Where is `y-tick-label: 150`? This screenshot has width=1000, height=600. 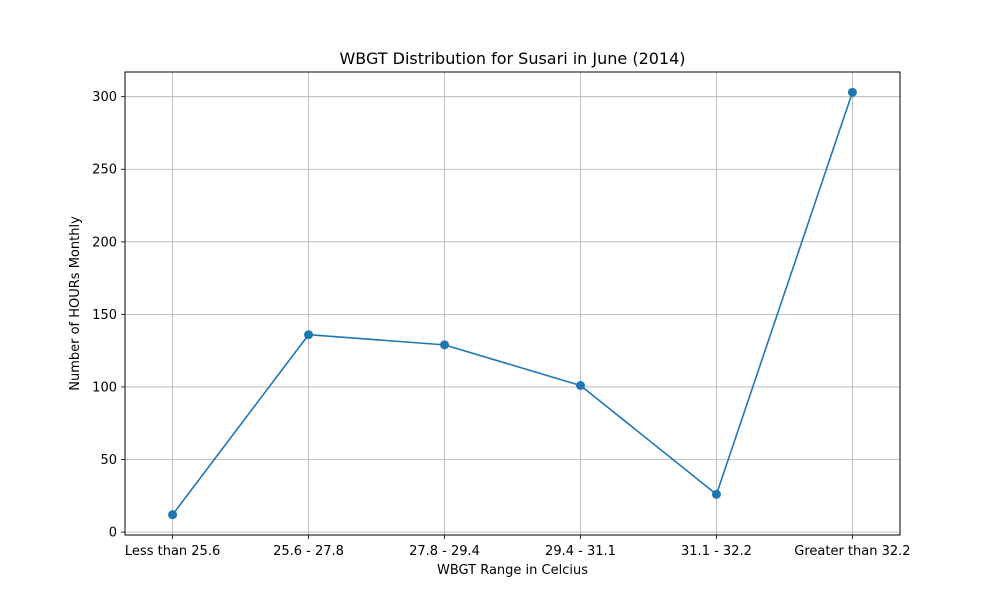 y-tick-label: 150 is located at coordinates (104, 315).